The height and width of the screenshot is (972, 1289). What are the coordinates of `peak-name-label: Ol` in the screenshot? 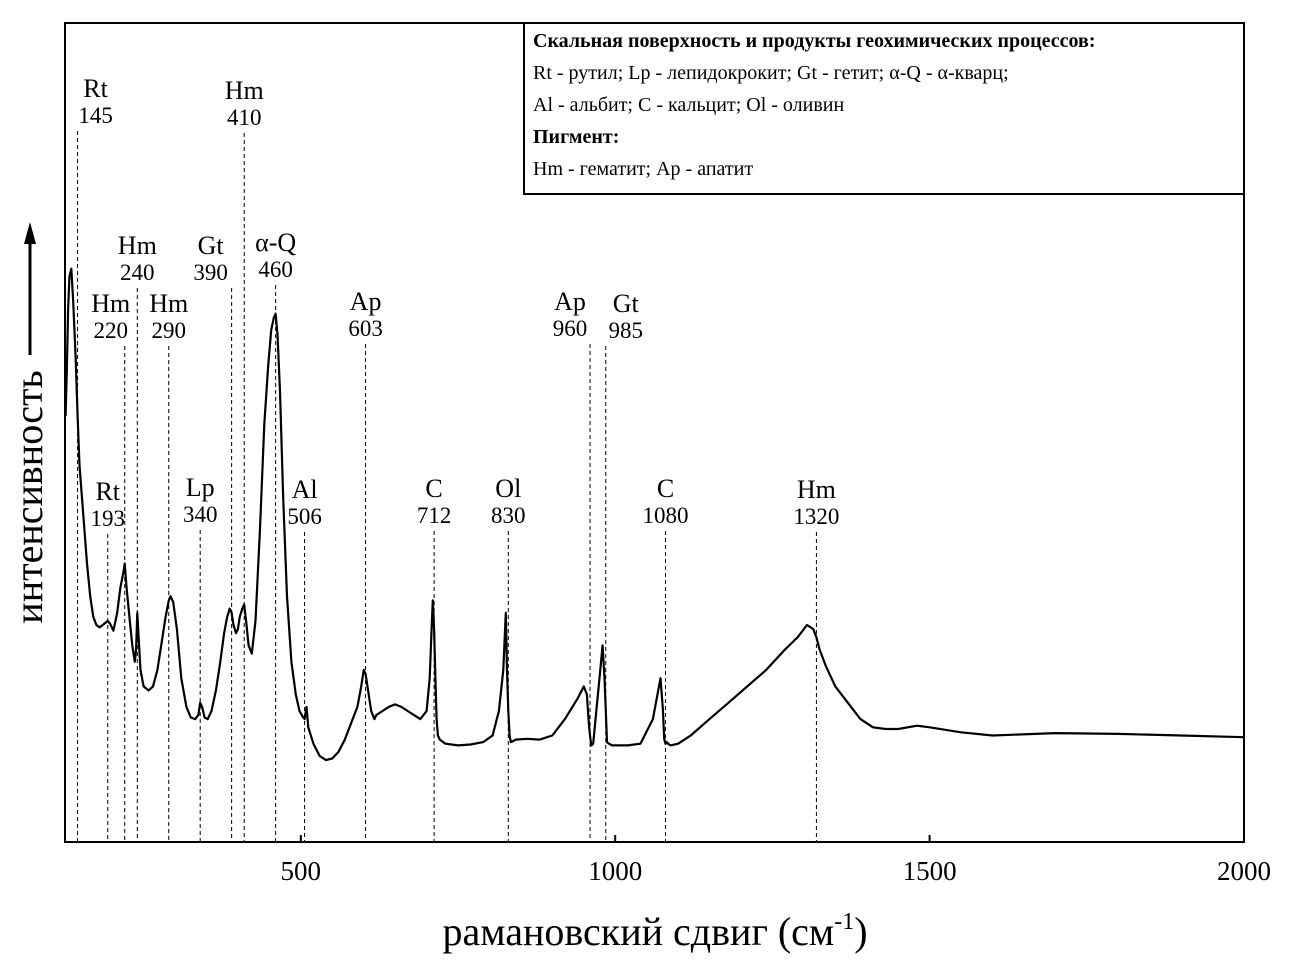 It's located at (508, 488).